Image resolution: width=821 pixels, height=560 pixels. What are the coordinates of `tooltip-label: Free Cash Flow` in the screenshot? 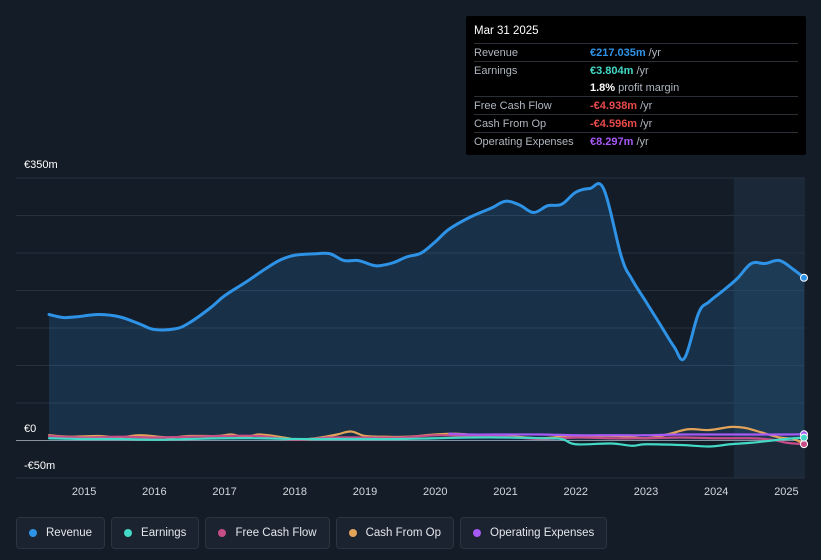 It's located at (513, 105).